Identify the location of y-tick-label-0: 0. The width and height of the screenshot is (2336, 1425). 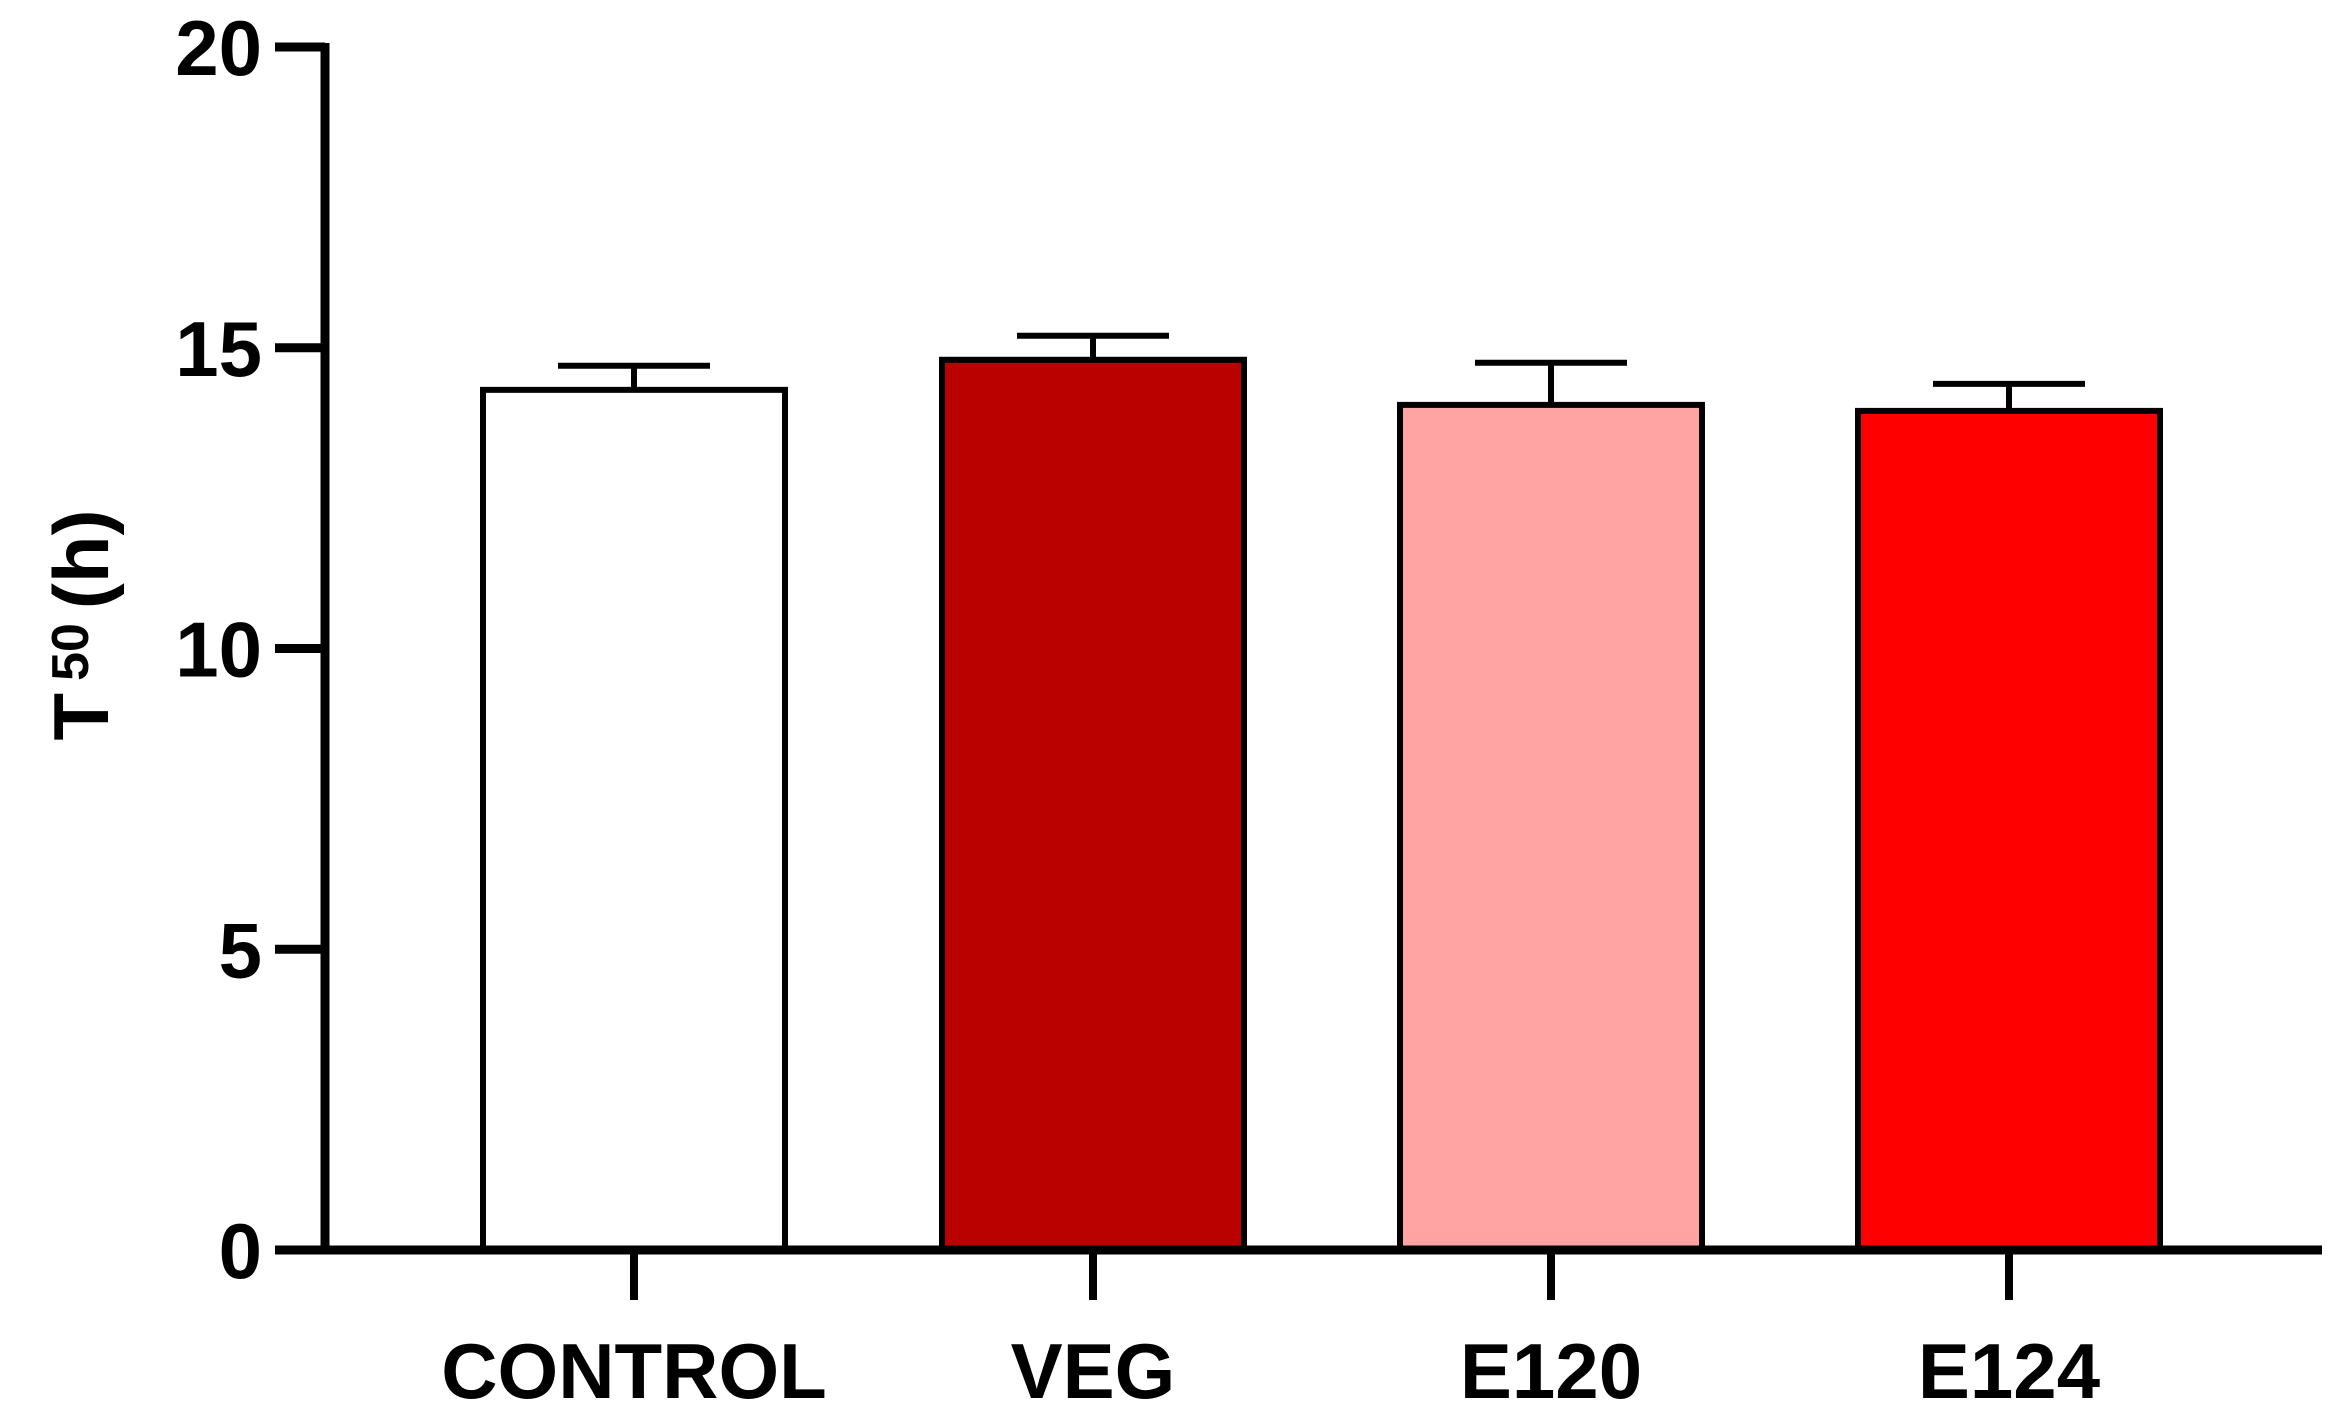
(240, 1251).